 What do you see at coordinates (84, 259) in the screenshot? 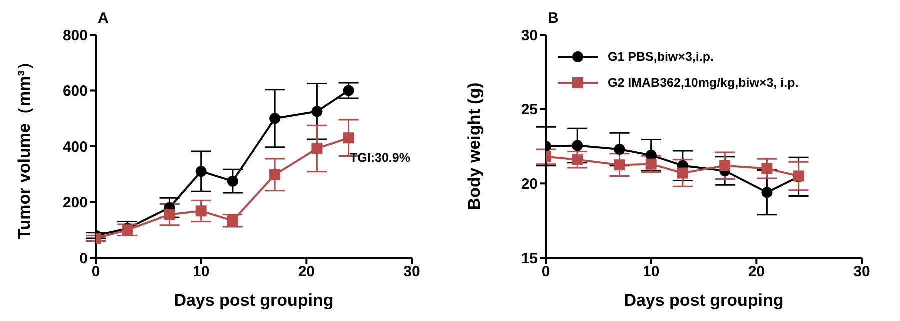
I see `y-tick-label: 0` at bounding box center [84, 259].